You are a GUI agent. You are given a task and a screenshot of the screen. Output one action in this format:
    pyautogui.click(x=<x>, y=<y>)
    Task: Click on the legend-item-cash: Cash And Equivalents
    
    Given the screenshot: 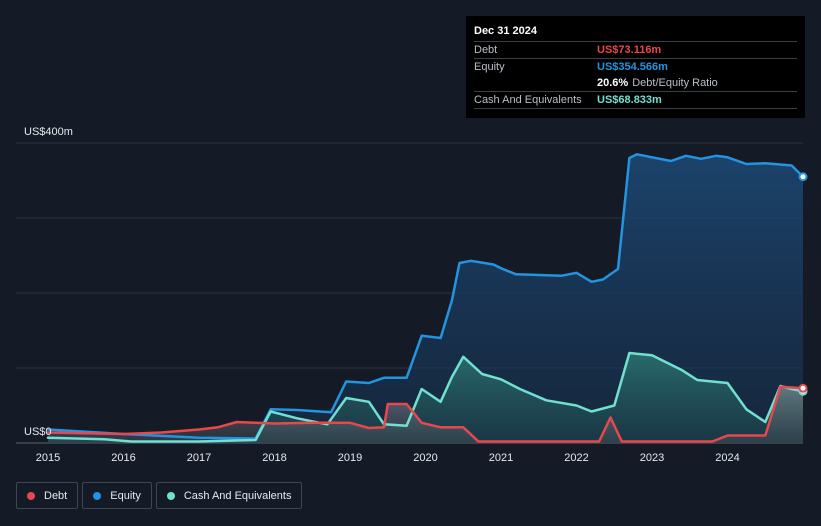 What is the action you would take?
    pyautogui.click(x=229, y=495)
    